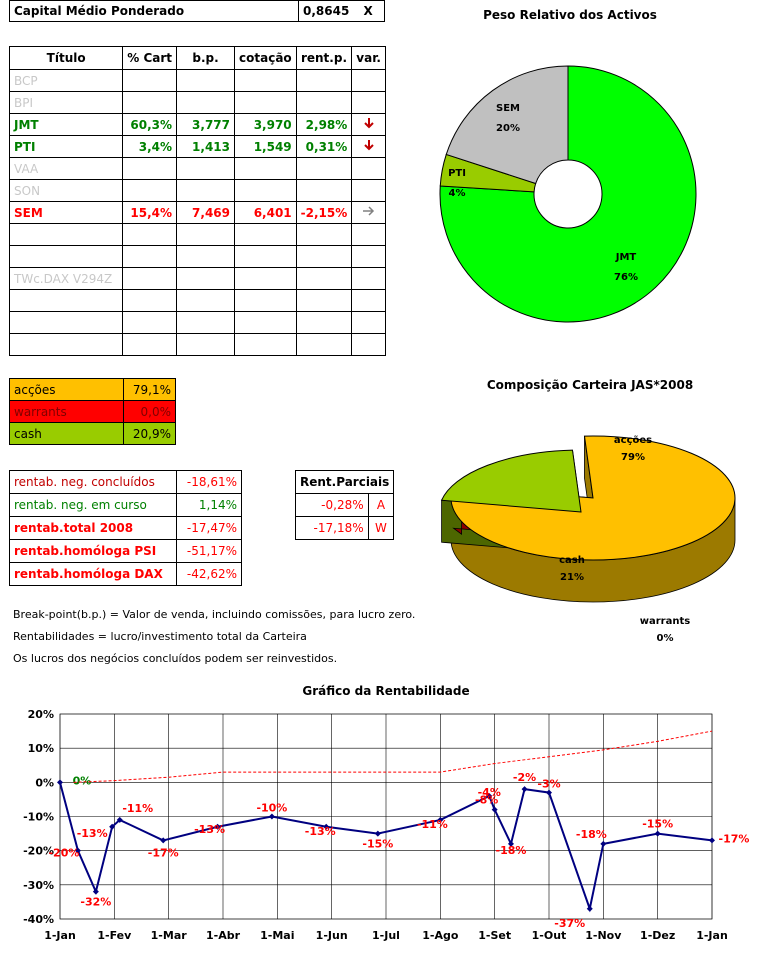  Describe the element at coordinates (494, 935) in the screenshot. I see `x-tick-label: 1-Set` at that location.